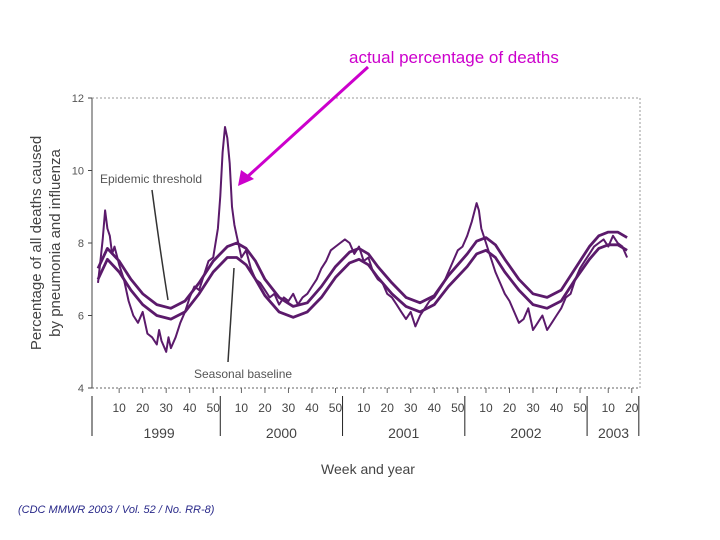 The width and height of the screenshot is (720, 540). Describe the element at coordinates (281, 433) in the screenshot. I see `year-label-2000: 2000` at that location.